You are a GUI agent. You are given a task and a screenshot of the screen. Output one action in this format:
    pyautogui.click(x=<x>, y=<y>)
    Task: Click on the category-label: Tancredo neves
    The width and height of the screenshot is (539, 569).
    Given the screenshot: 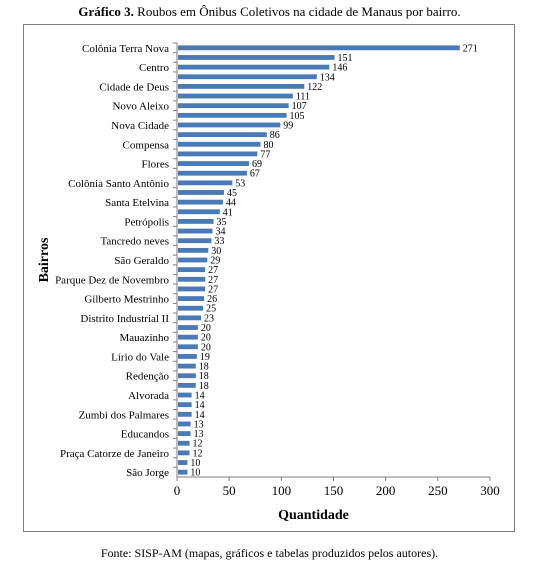 What is the action you would take?
    pyautogui.click(x=134, y=242)
    